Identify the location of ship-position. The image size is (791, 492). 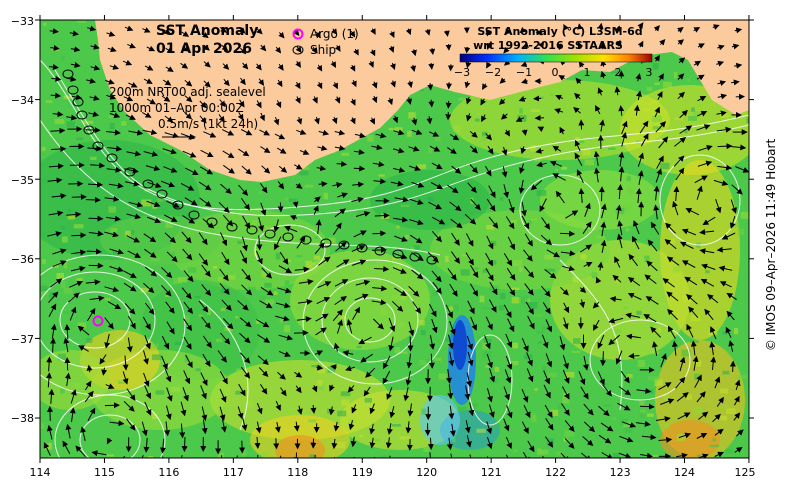
(162, 194).